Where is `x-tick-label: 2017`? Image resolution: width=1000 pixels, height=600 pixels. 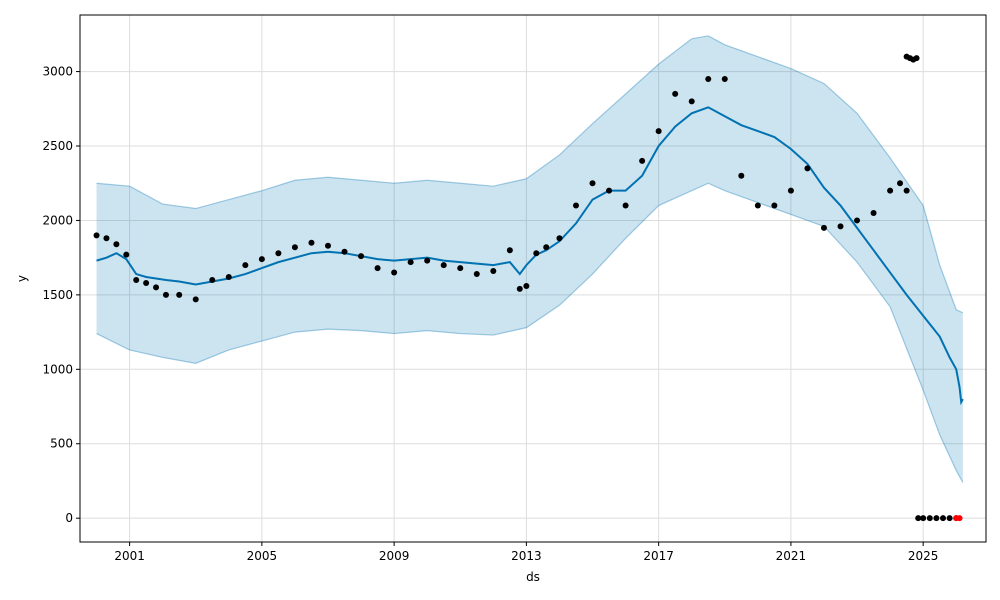 x-tick-label: 2017 is located at coordinates (658, 556).